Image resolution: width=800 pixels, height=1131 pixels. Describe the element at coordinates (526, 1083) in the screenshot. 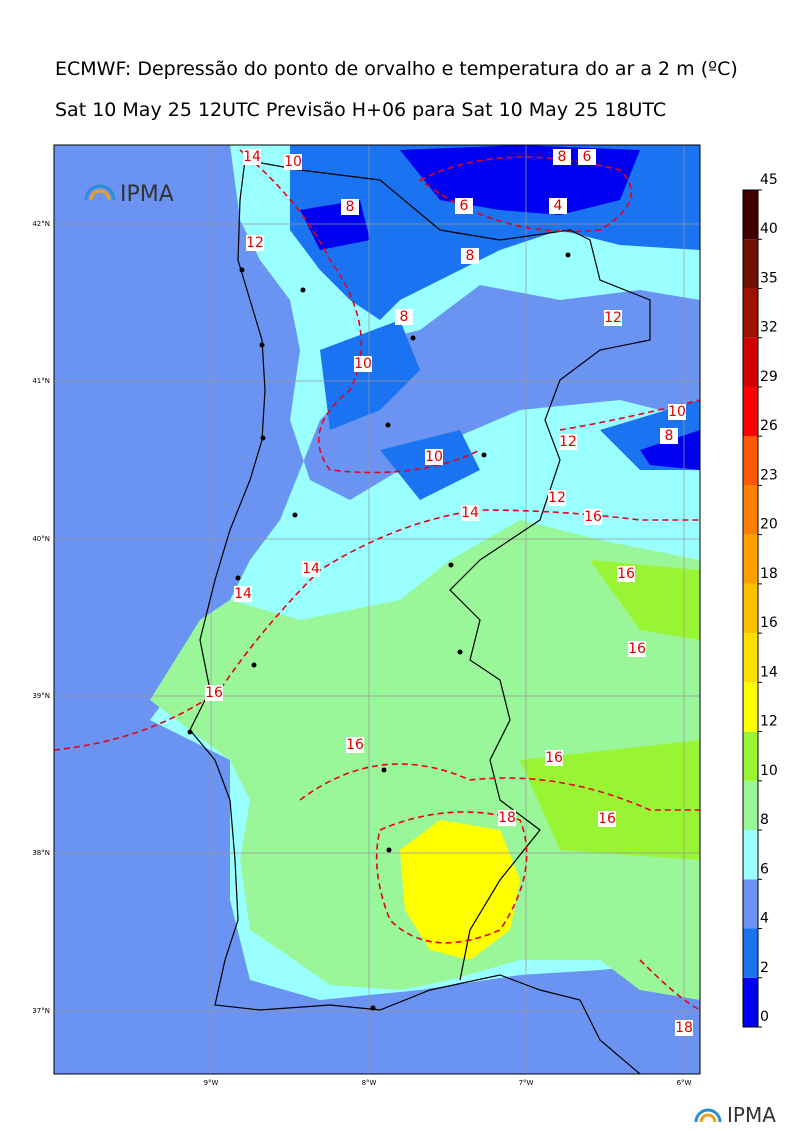

I see `longitude-label: 7°W` at that location.